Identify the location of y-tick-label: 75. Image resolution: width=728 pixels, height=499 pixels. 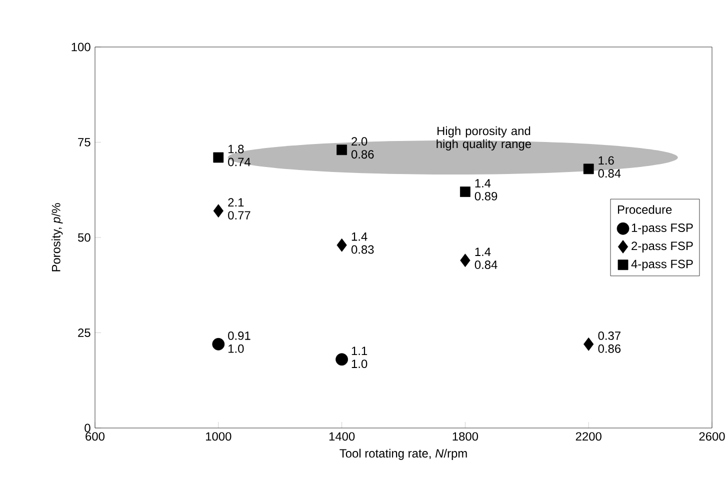
(84, 142).